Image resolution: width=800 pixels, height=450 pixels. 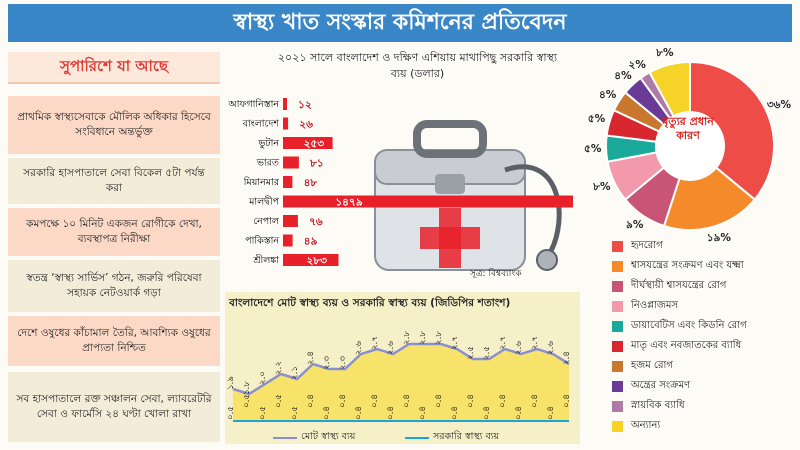 I want to click on cause-label: শ্বাসযন্ত্রের সংক্রমণ এবং যক্ষ্মা, so click(x=687, y=265).